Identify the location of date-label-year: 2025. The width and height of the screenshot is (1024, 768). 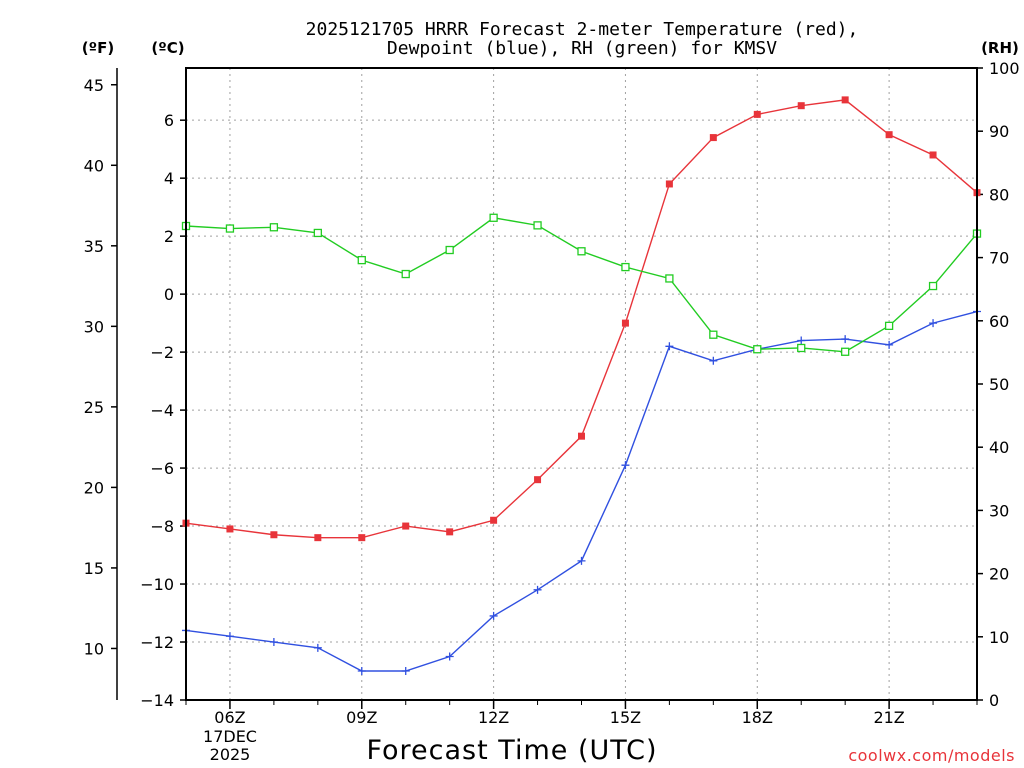
(230, 754).